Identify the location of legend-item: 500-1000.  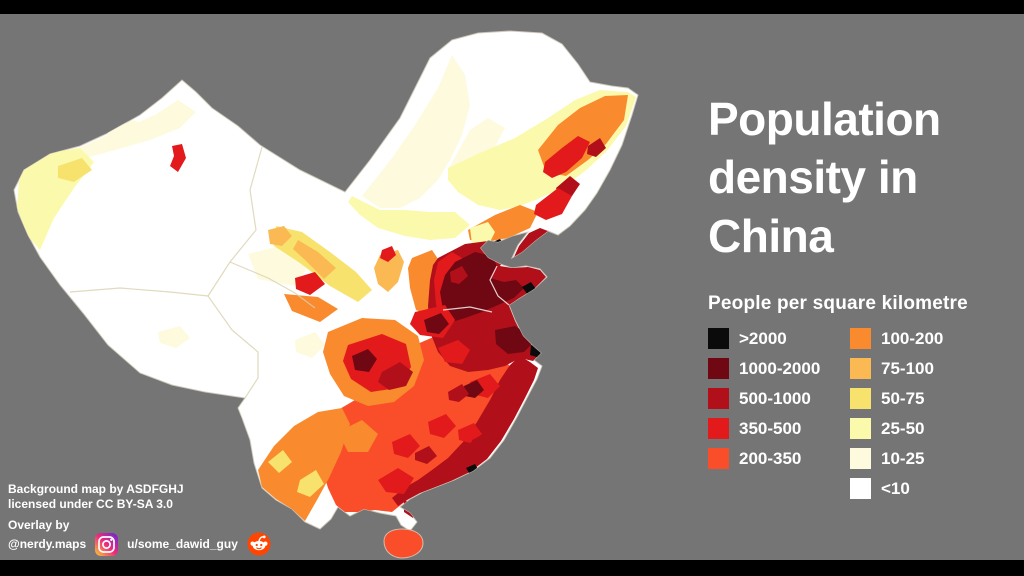
(766, 398).